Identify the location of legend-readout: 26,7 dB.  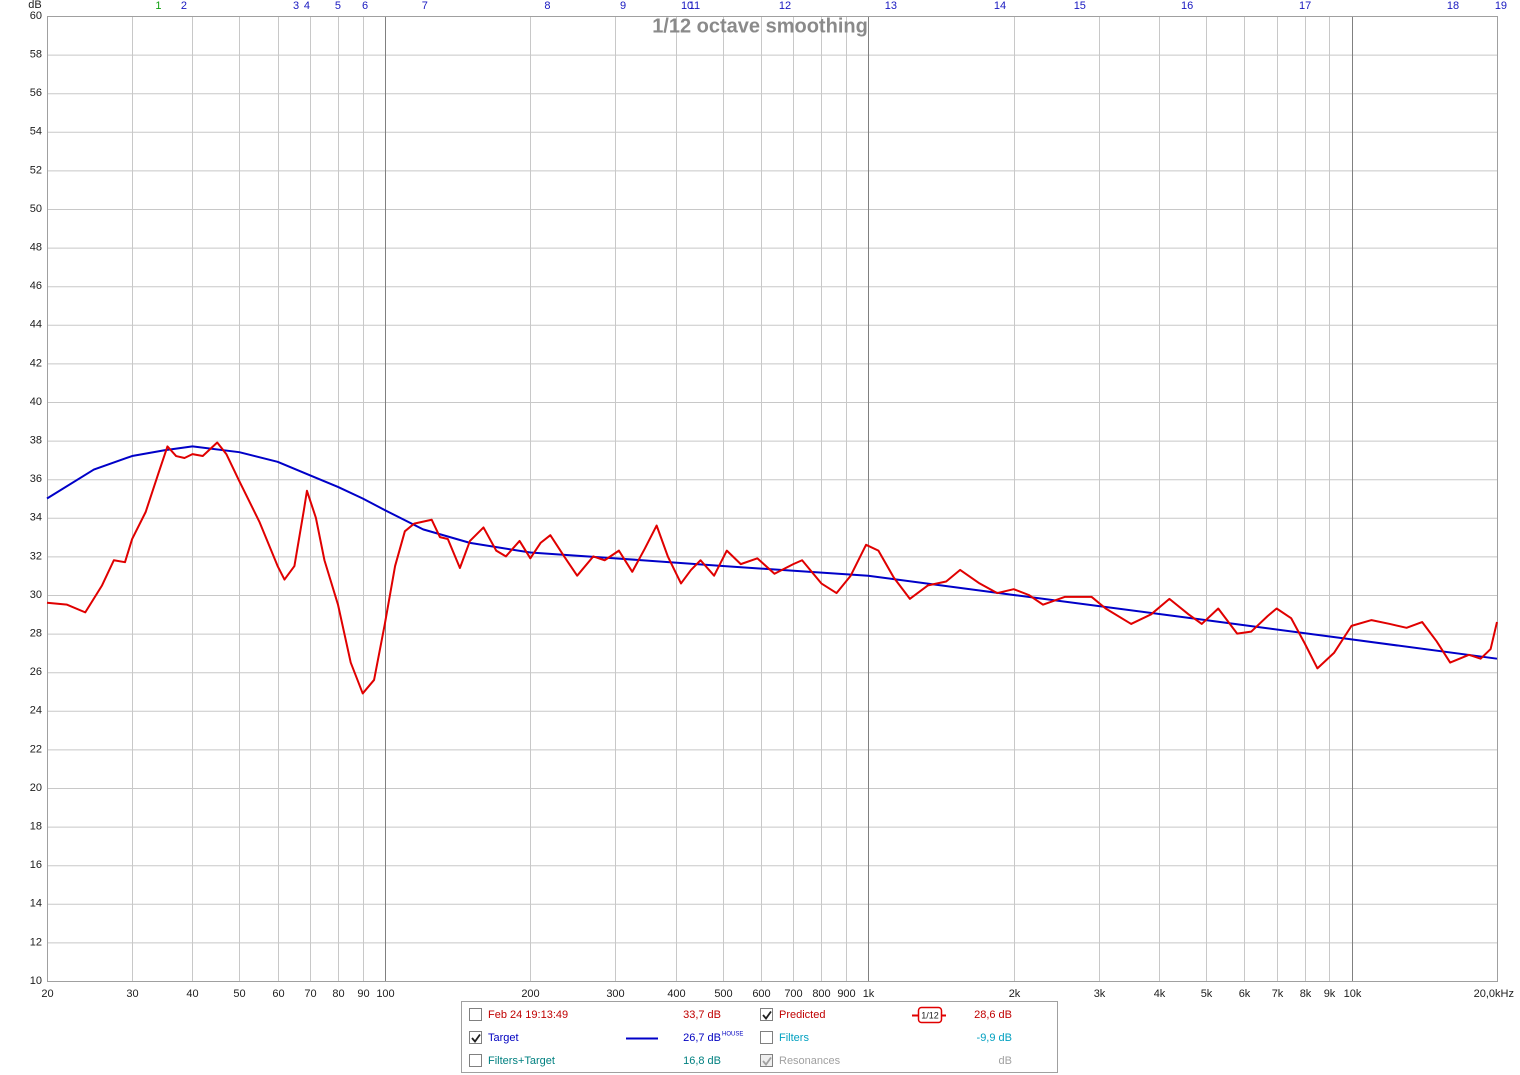
(702, 1038).